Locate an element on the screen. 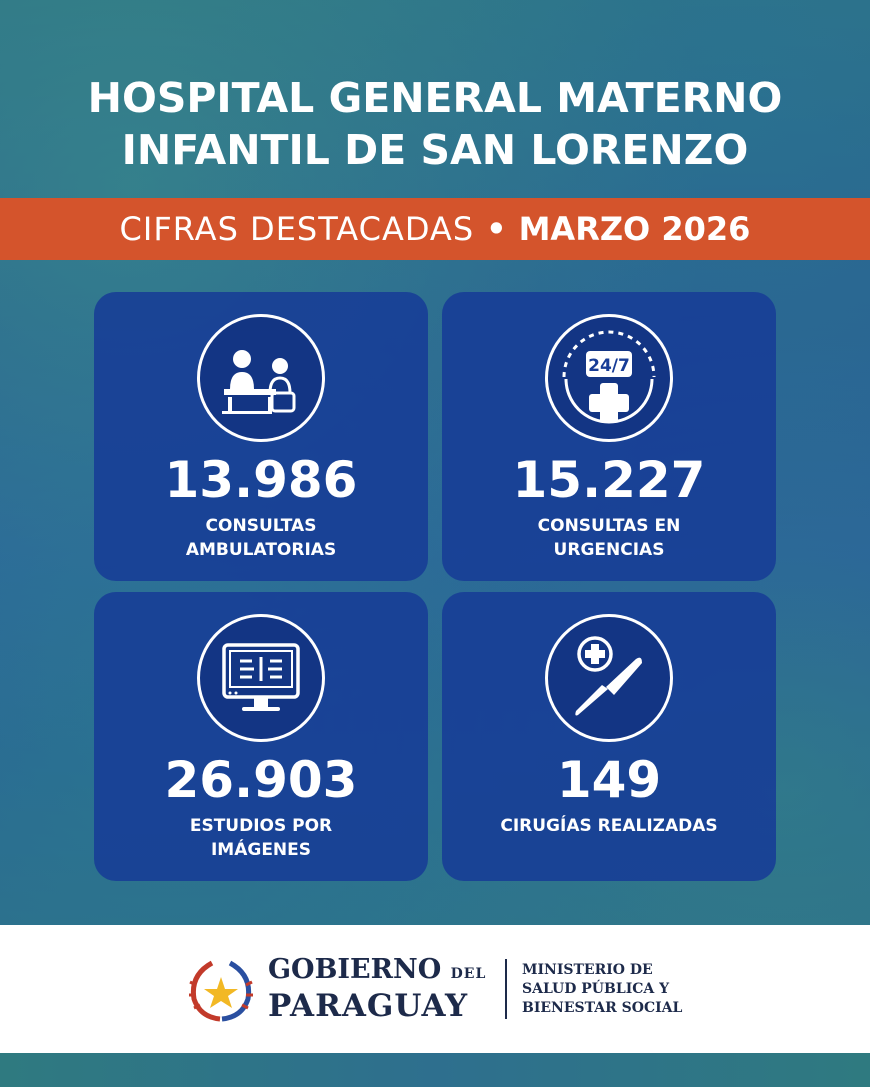  gov-del: DEL is located at coordinates (468, 974).